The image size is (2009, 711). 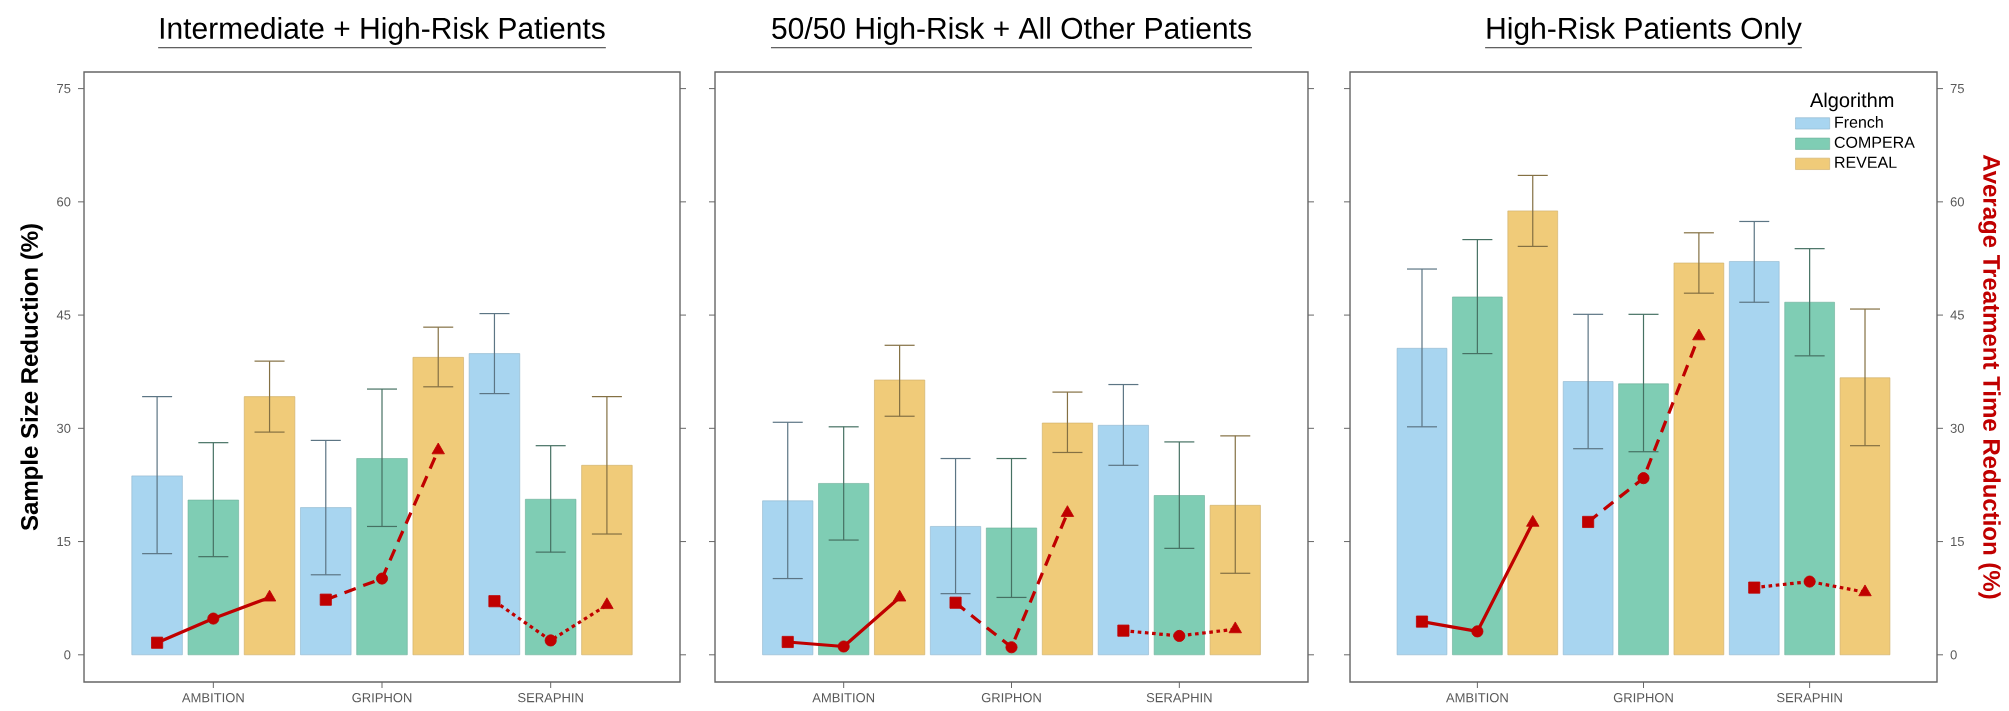 What do you see at coordinates (63, 315) in the screenshot?
I see `y-tick-label: 45` at bounding box center [63, 315].